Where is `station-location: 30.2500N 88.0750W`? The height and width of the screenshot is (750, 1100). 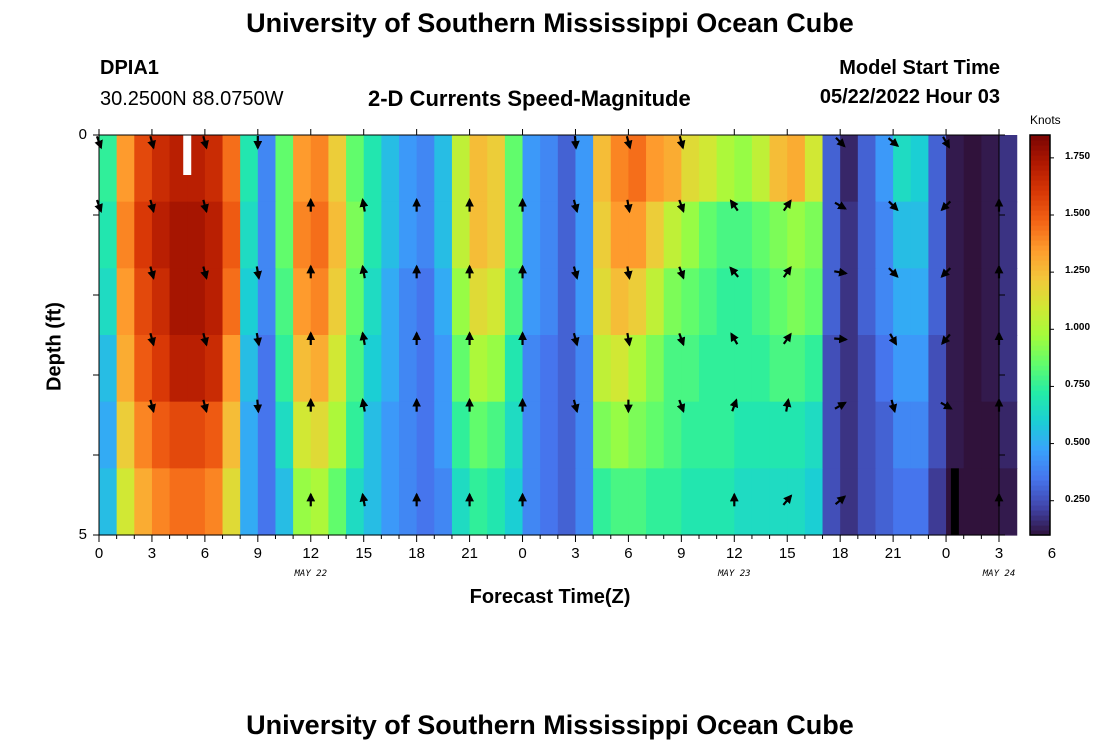 station-location: 30.2500N 88.0750W is located at coordinates (192, 99).